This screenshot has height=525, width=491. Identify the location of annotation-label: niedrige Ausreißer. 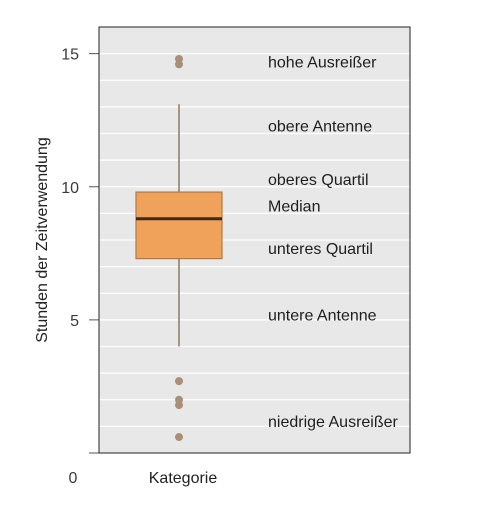
(333, 422).